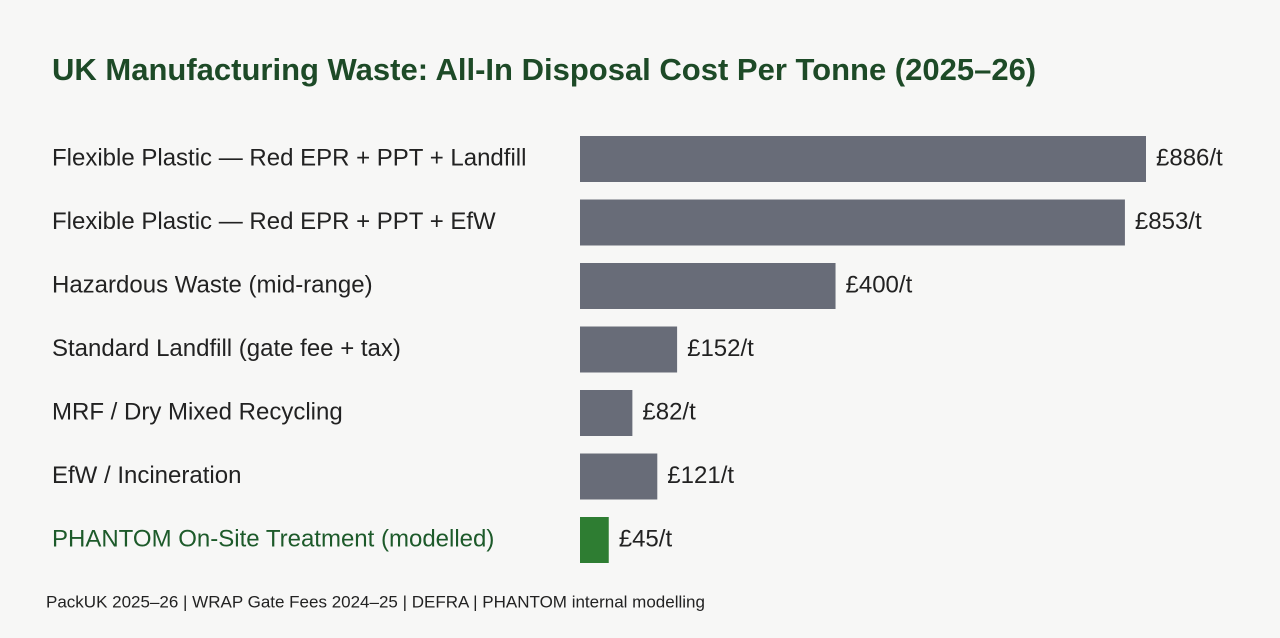 The height and width of the screenshot is (638, 1280). What do you see at coordinates (646, 538) in the screenshot?
I see `value-label: £45/t` at bounding box center [646, 538].